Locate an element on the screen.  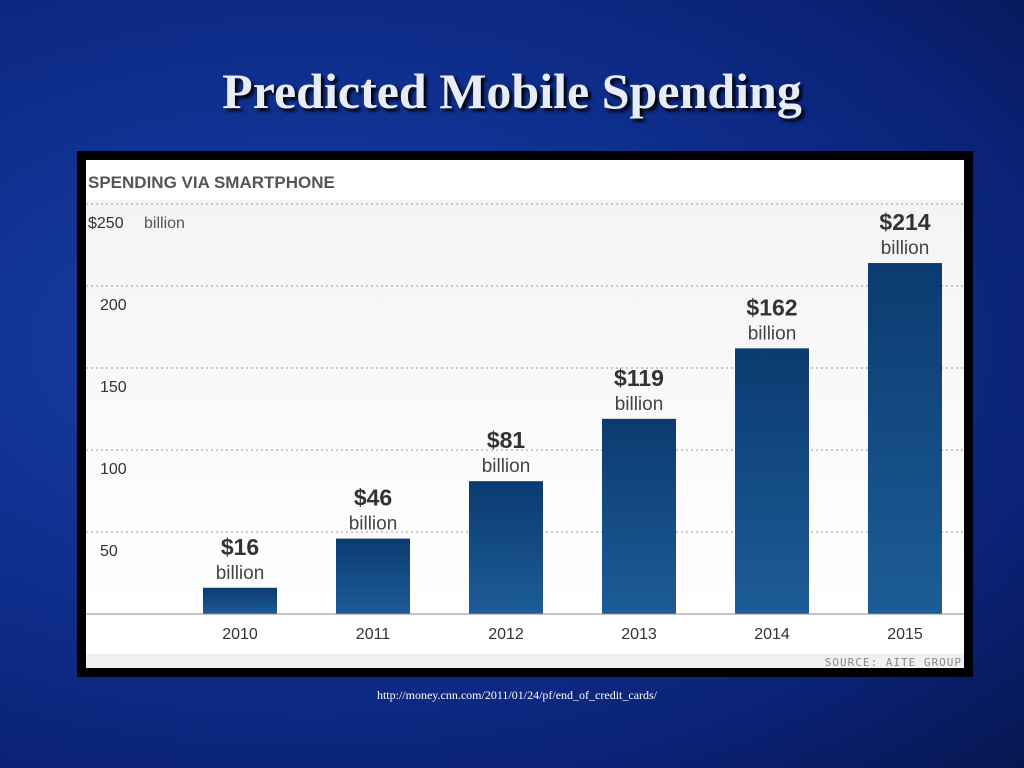
bar-2013 is located at coordinates (639, 516).